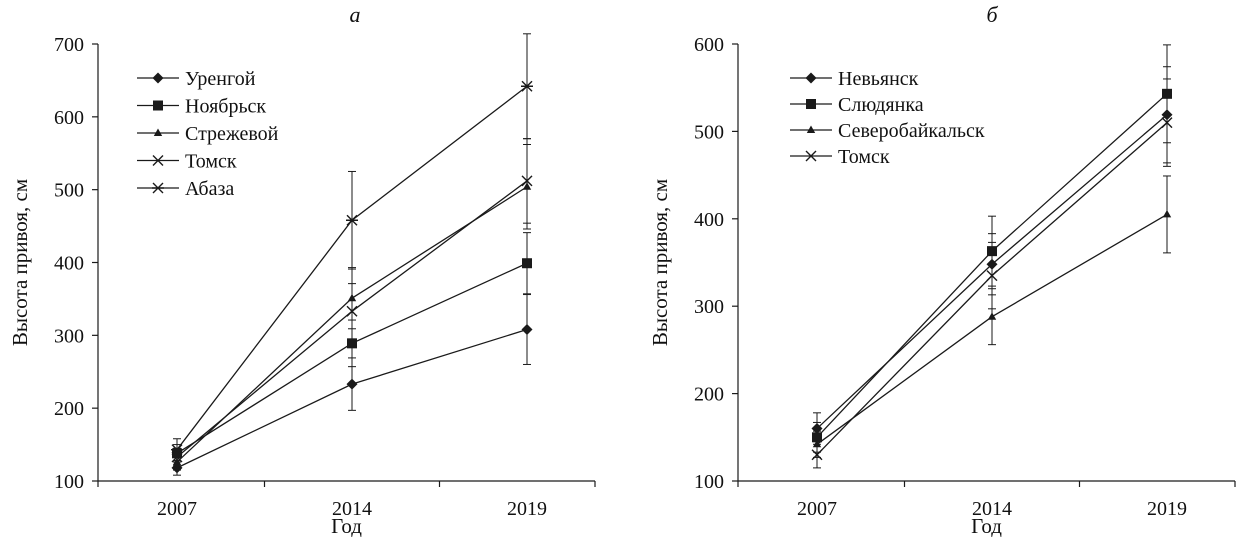 The width and height of the screenshot is (1238, 546). I want to click on legend-item: Абаза, so click(185, 189).